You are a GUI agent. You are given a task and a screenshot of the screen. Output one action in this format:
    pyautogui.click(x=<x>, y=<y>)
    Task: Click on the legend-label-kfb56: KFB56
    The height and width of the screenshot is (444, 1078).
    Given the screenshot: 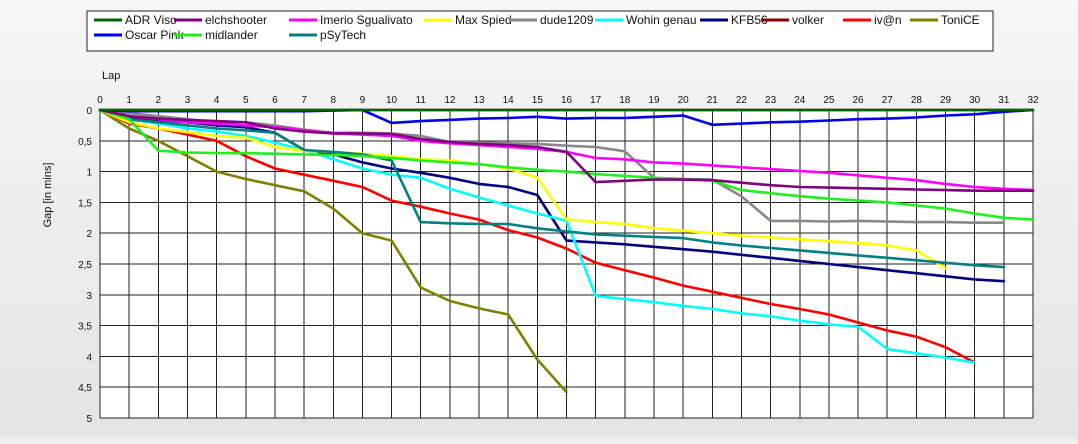 What is the action you would take?
    pyautogui.click(x=749, y=20)
    